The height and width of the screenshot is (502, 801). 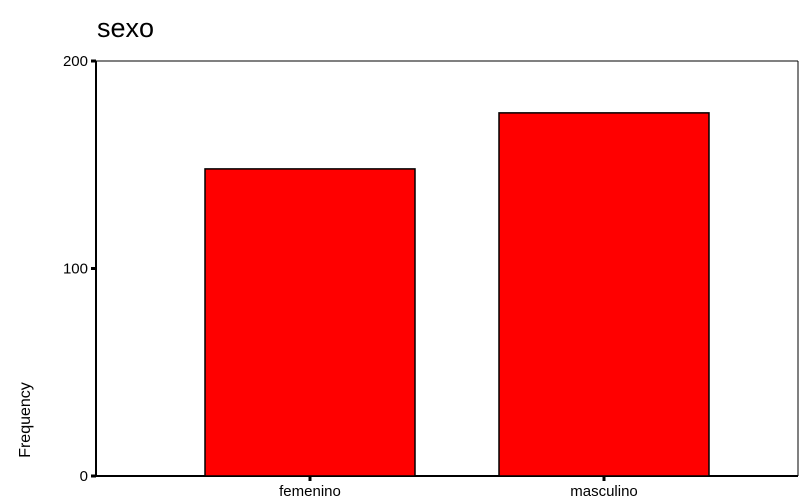 I want to click on chart-title: sexo, so click(x=125, y=28).